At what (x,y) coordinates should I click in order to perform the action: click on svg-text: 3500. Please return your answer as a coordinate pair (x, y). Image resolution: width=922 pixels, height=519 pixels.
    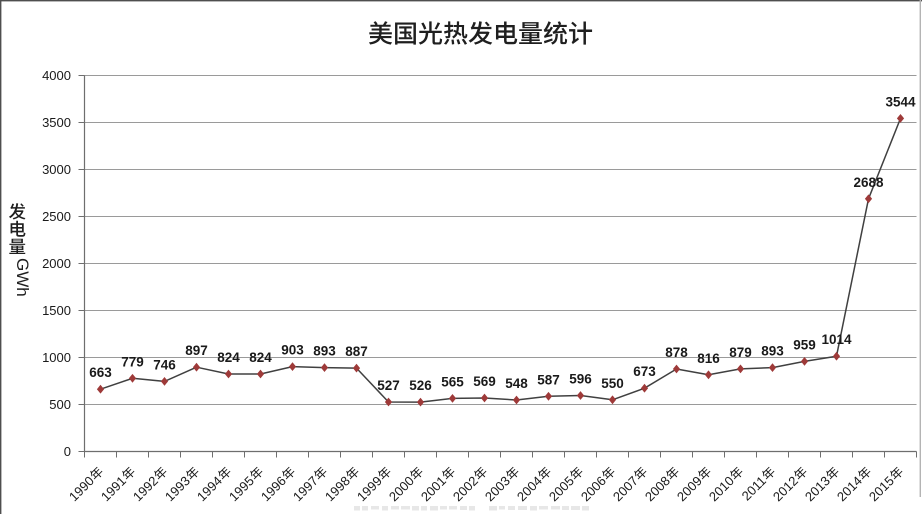
    Looking at the image, I should click on (56, 122).